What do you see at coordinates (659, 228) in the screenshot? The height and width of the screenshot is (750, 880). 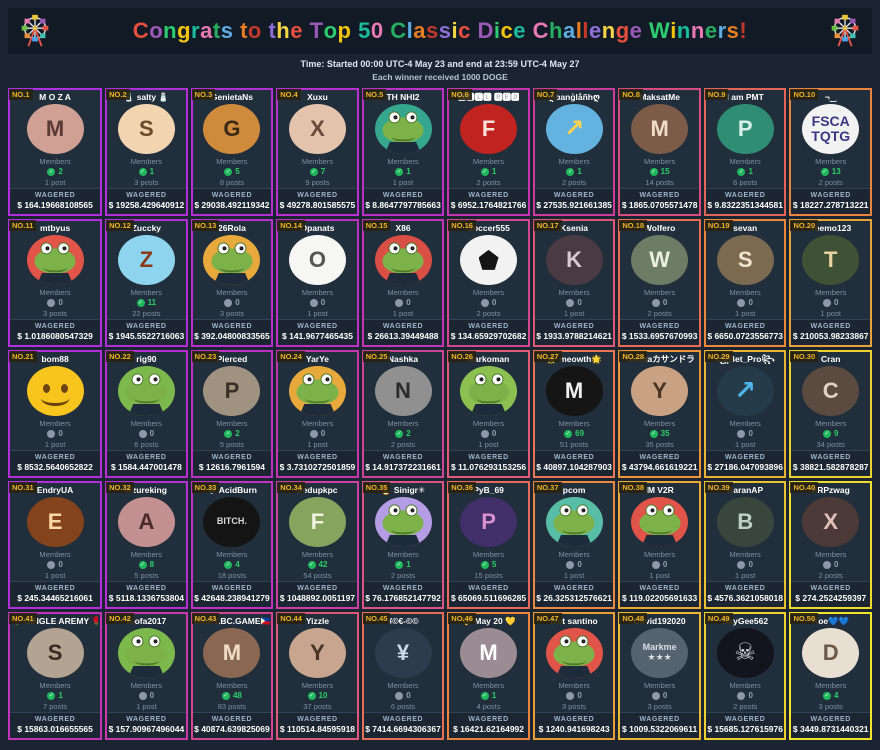 I see `username: Wolfero` at bounding box center [659, 228].